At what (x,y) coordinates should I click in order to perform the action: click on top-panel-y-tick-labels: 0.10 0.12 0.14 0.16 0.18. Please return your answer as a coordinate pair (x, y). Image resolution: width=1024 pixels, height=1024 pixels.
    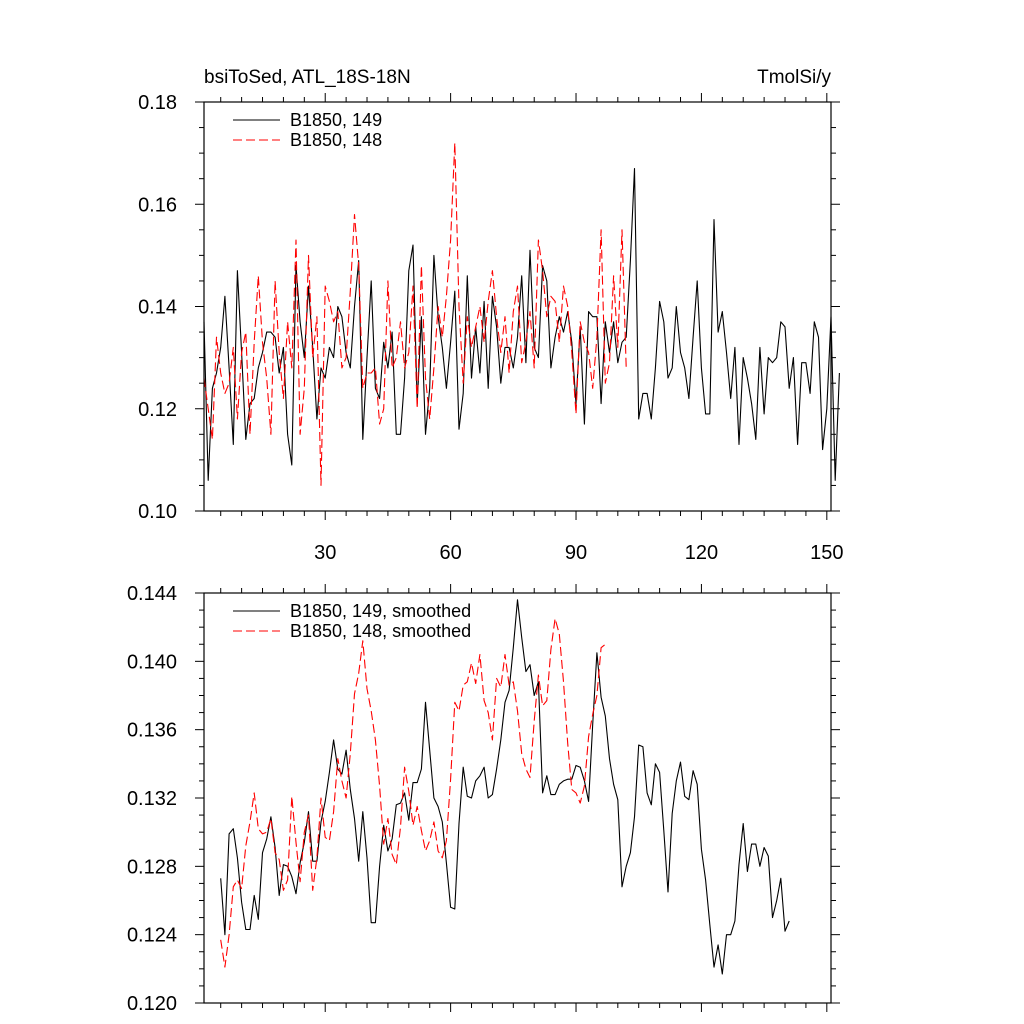
    Looking at the image, I should click on (157, 307).